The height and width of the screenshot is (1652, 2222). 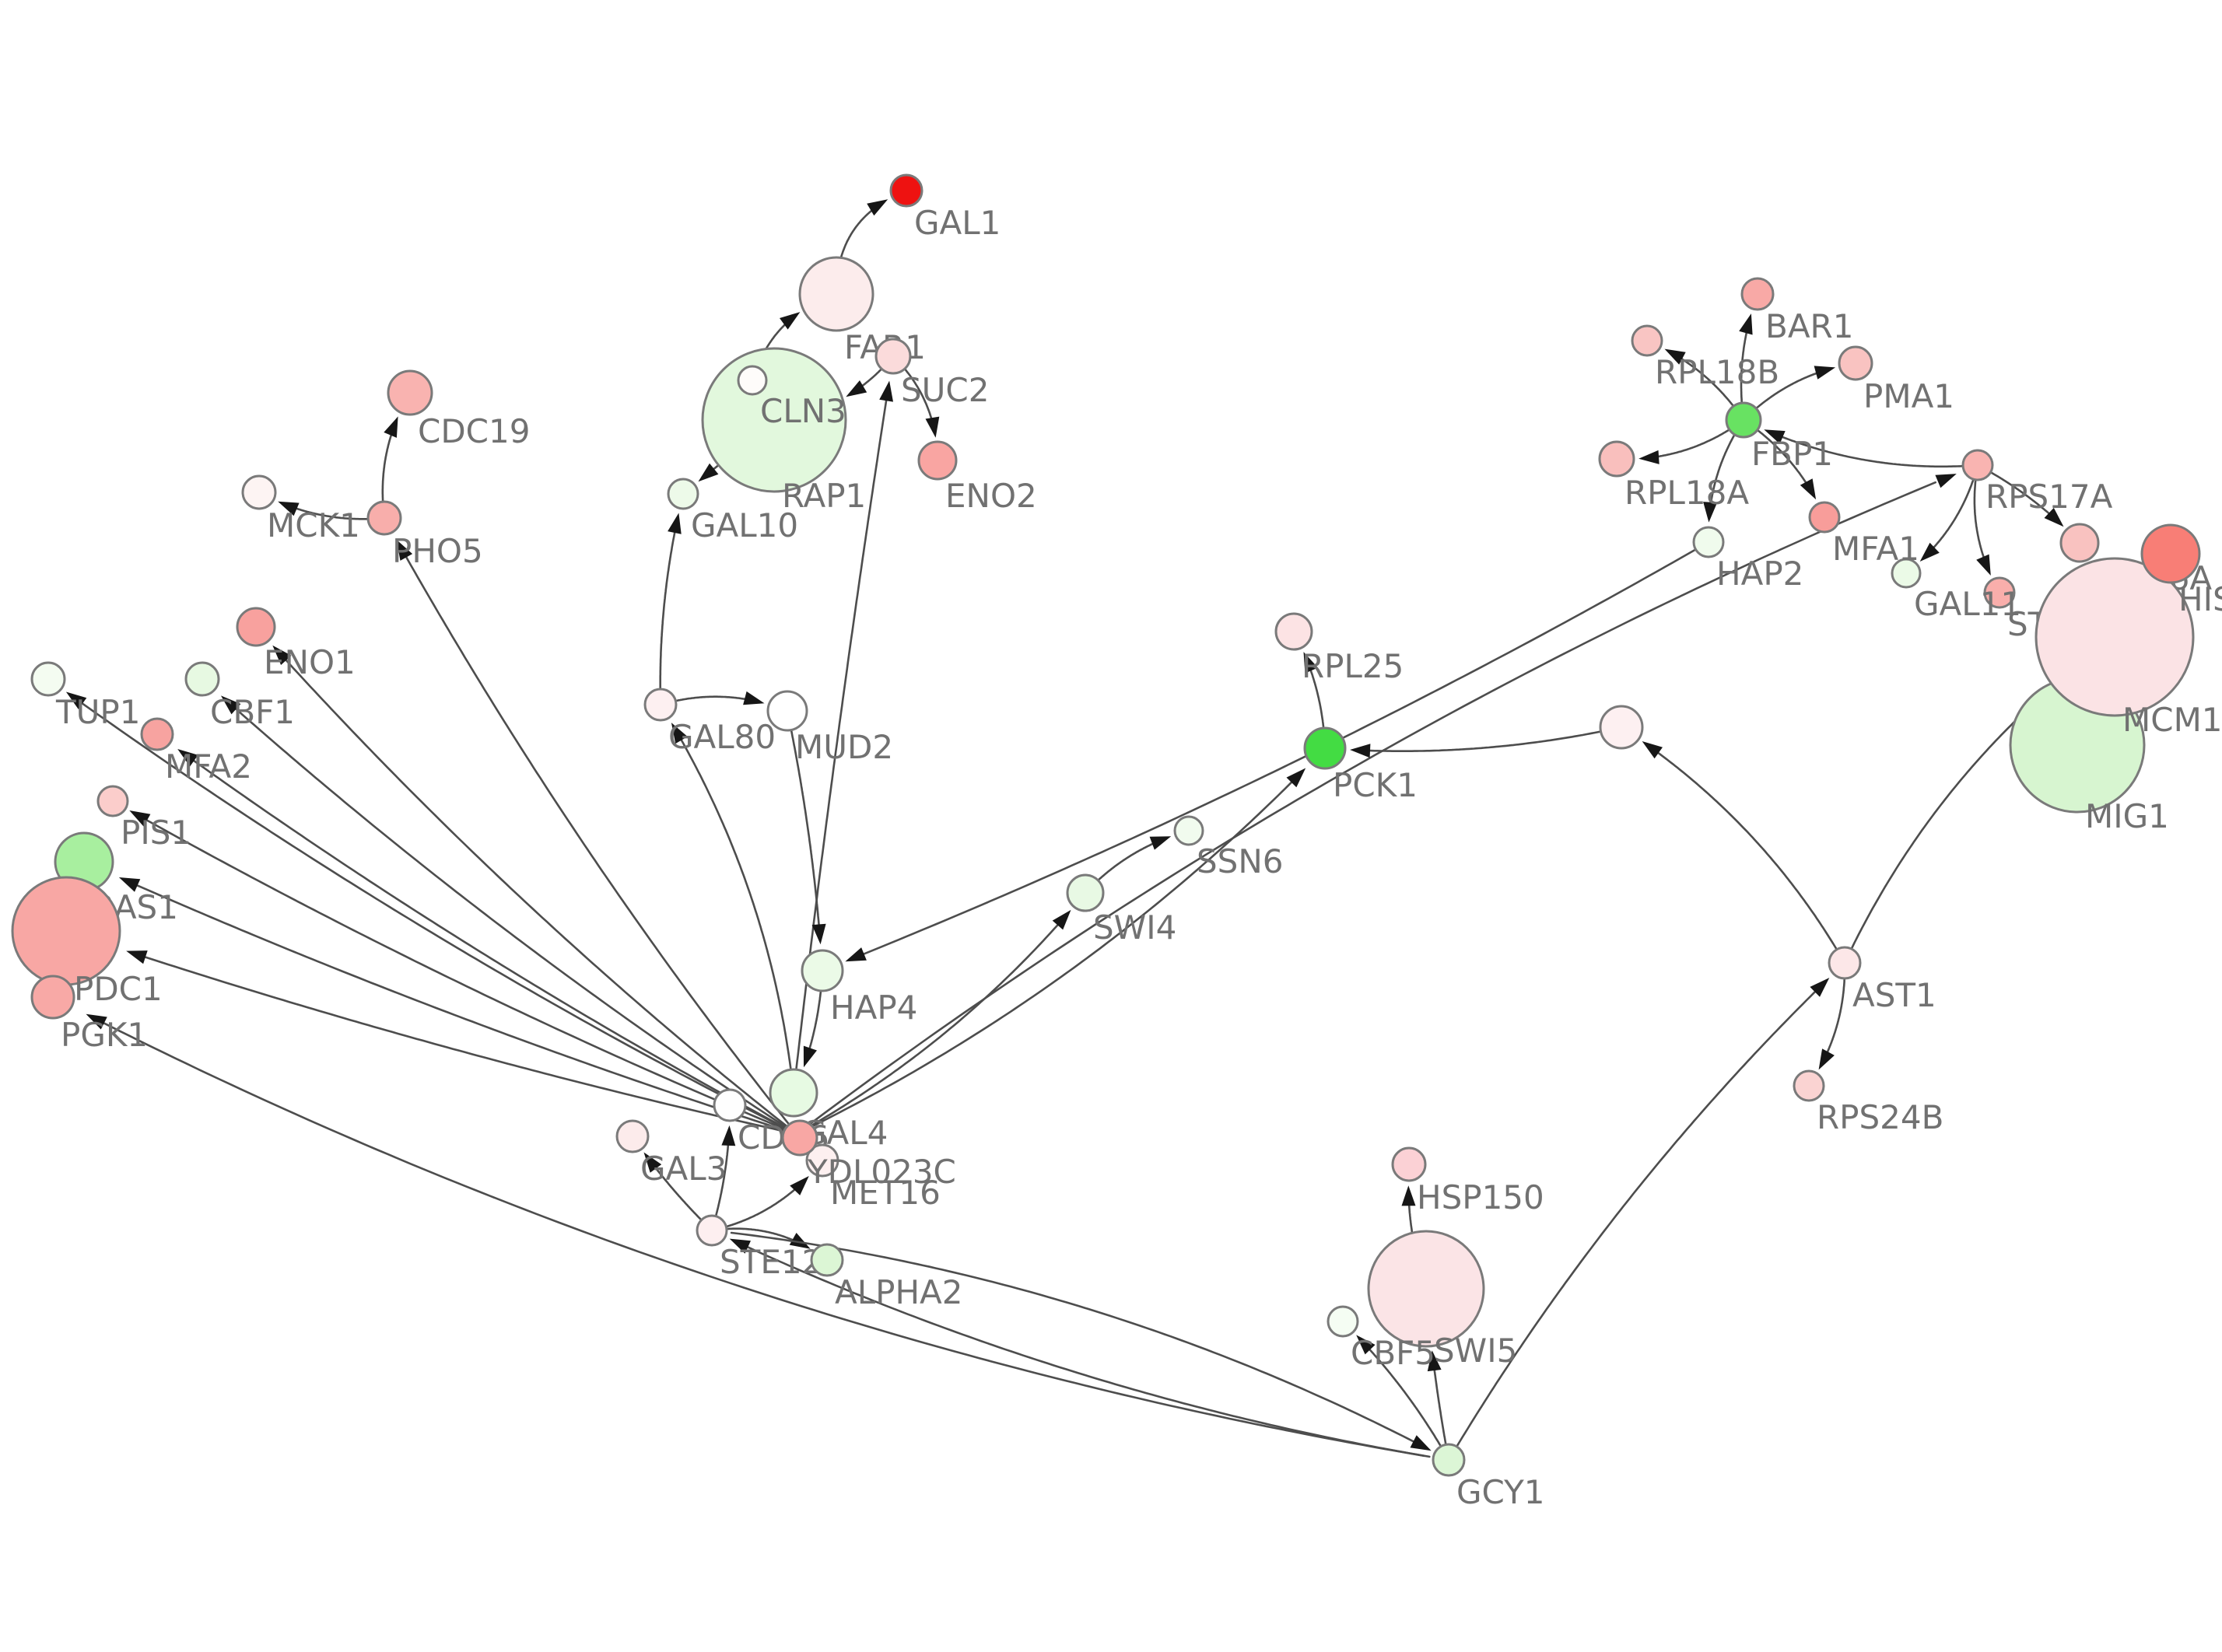 I want to click on node-pho5, so click(x=384, y=518).